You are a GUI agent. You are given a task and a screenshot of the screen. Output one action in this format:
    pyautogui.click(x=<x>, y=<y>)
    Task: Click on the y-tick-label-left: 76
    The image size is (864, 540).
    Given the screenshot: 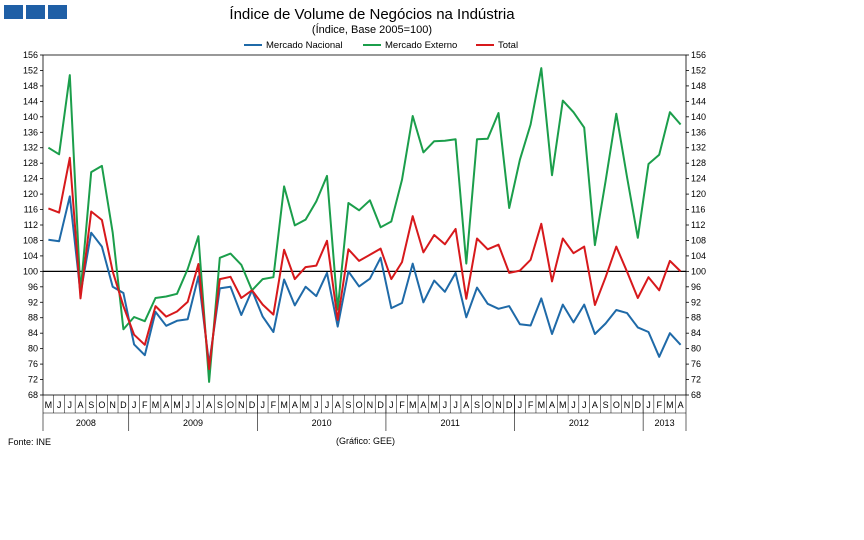 What is the action you would take?
    pyautogui.click(x=33, y=364)
    